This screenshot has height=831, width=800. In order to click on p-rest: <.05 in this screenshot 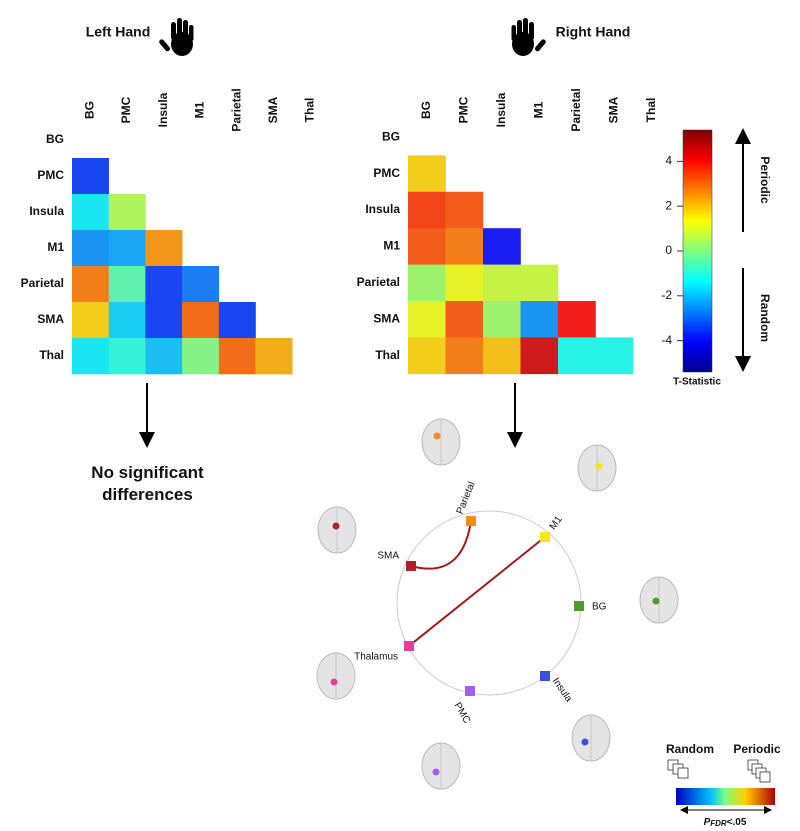, I will do `click(737, 822)`.